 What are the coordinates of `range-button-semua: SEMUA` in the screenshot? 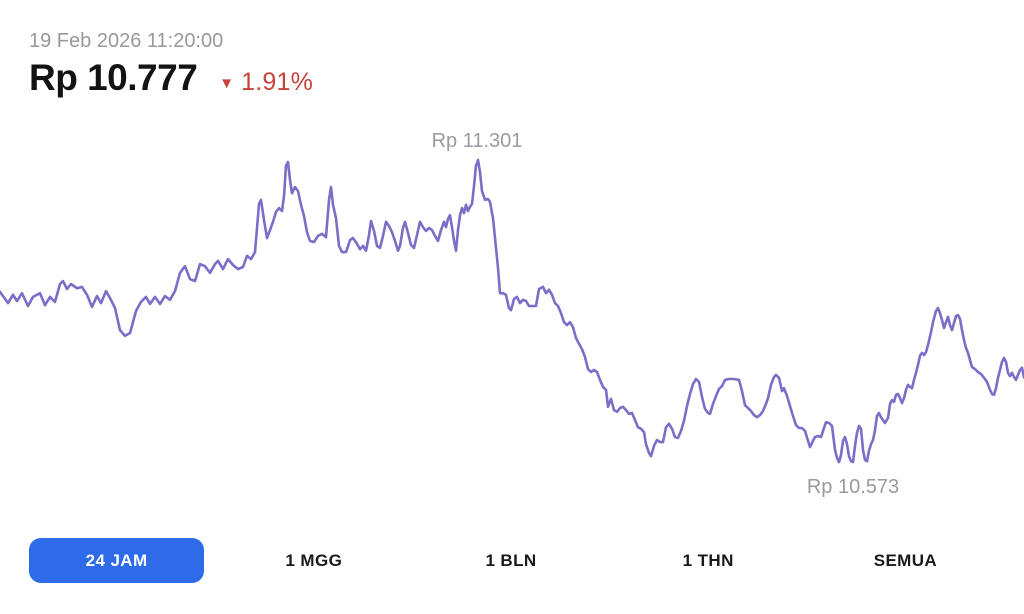 It's located at (905, 560).